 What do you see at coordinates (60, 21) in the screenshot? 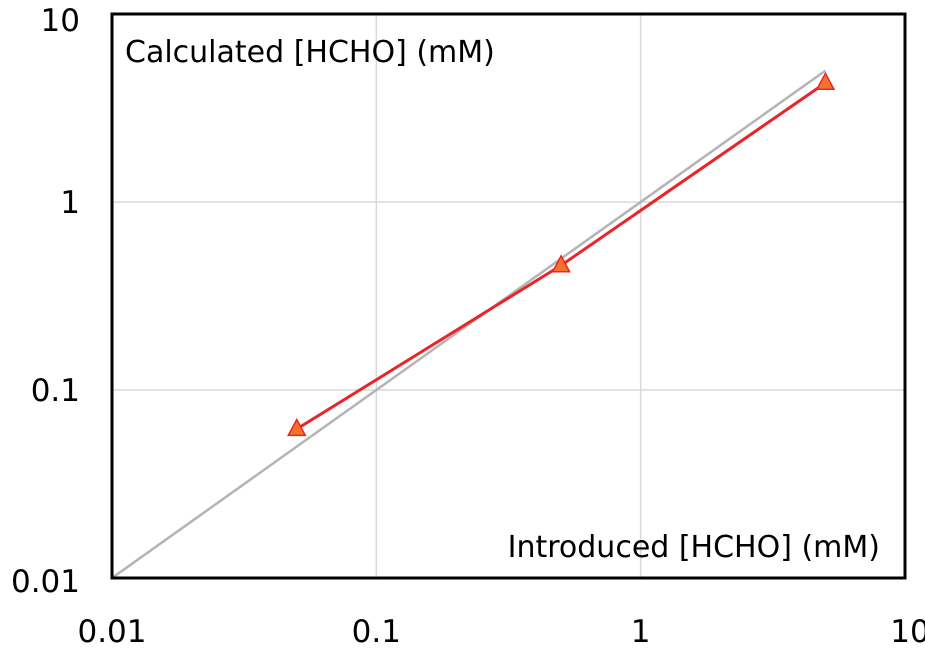
I see `y-tick-label: 10` at bounding box center [60, 21].